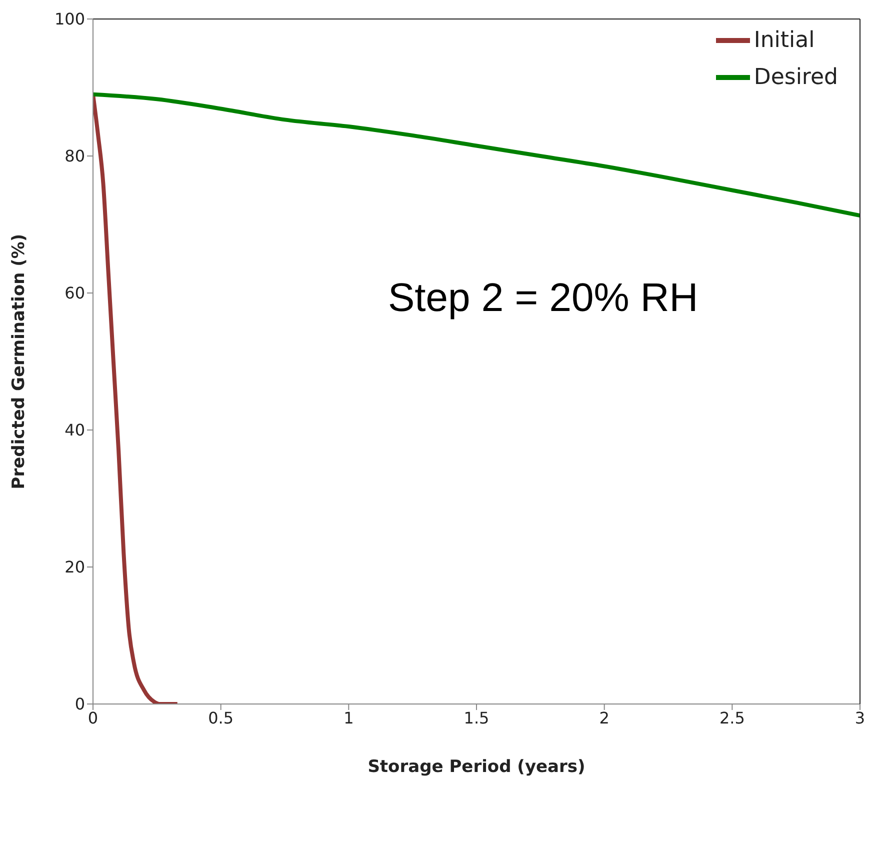 The image size is (875, 862). I want to click on x-tick-label: 0.5, so click(221, 718).